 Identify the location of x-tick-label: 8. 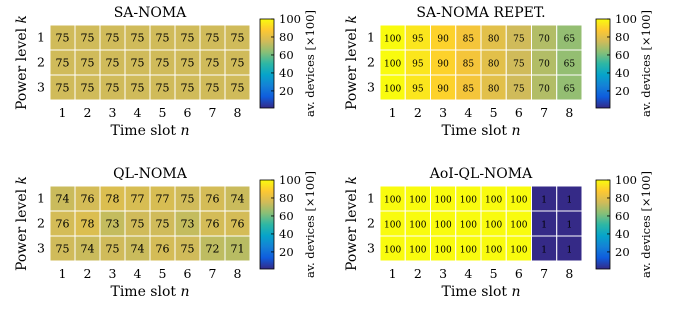
(569, 112).